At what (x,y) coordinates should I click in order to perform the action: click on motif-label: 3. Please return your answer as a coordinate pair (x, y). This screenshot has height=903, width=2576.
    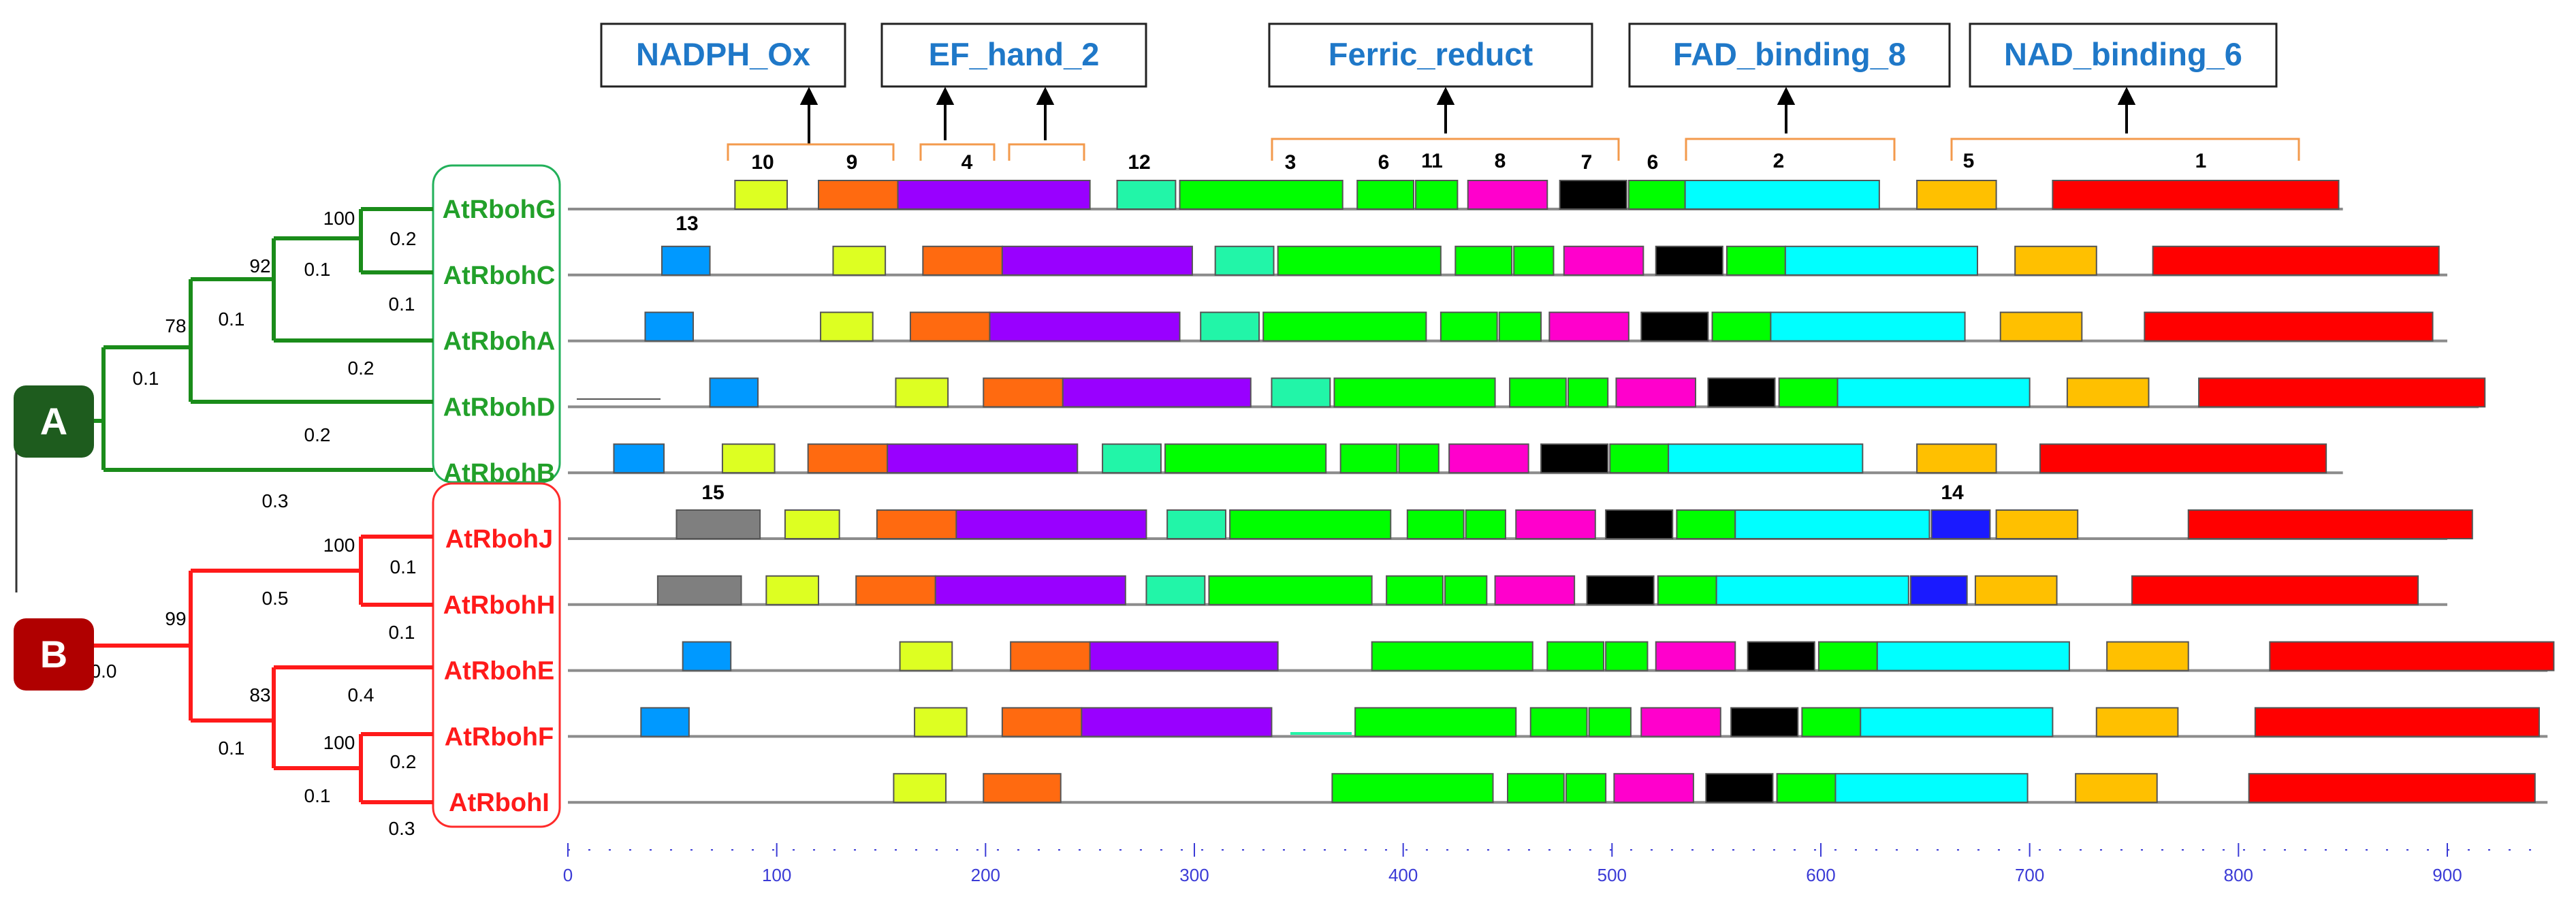
    Looking at the image, I should click on (1291, 162).